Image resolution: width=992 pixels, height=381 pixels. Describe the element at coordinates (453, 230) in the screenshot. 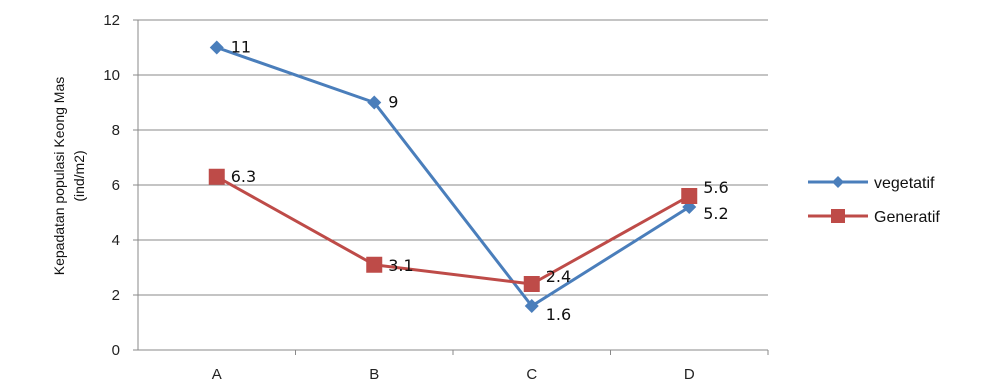

I see `series-line` at that location.